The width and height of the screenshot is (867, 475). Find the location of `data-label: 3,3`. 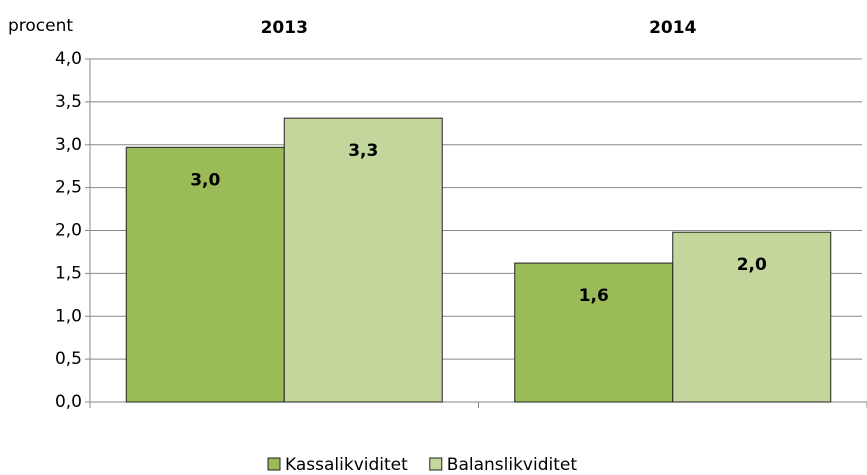

data-label: 3,3 is located at coordinates (363, 151).